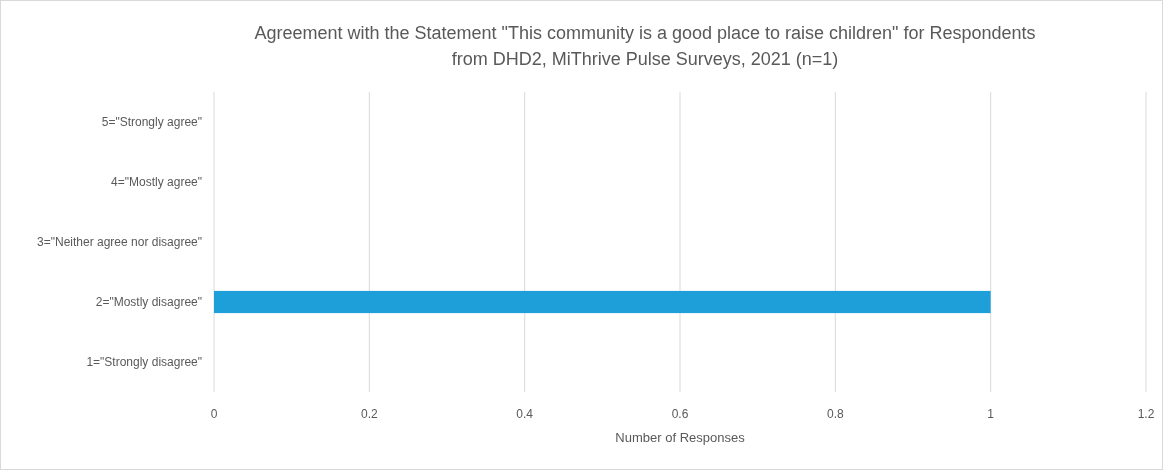 The height and width of the screenshot is (470, 1163). What do you see at coordinates (525, 414) in the screenshot?
I see `x-tick-label: 0.4` at bounding box center [525, 414].